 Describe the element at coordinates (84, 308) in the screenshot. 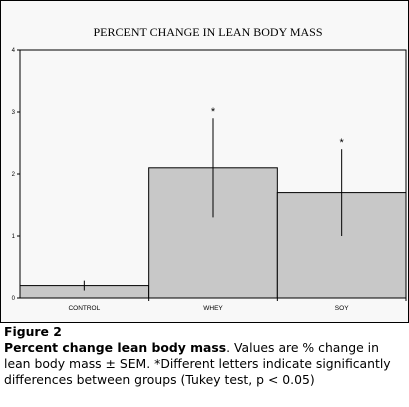

I see `x-tick-label: CONTROL` at that location.